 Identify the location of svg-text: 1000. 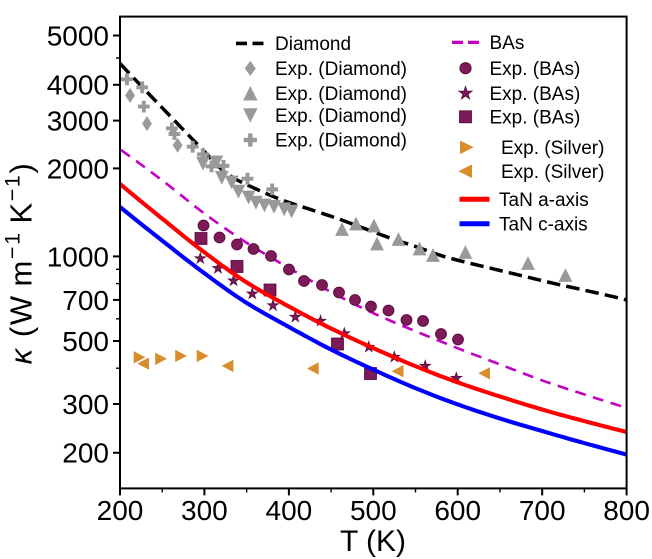
(78, 256).